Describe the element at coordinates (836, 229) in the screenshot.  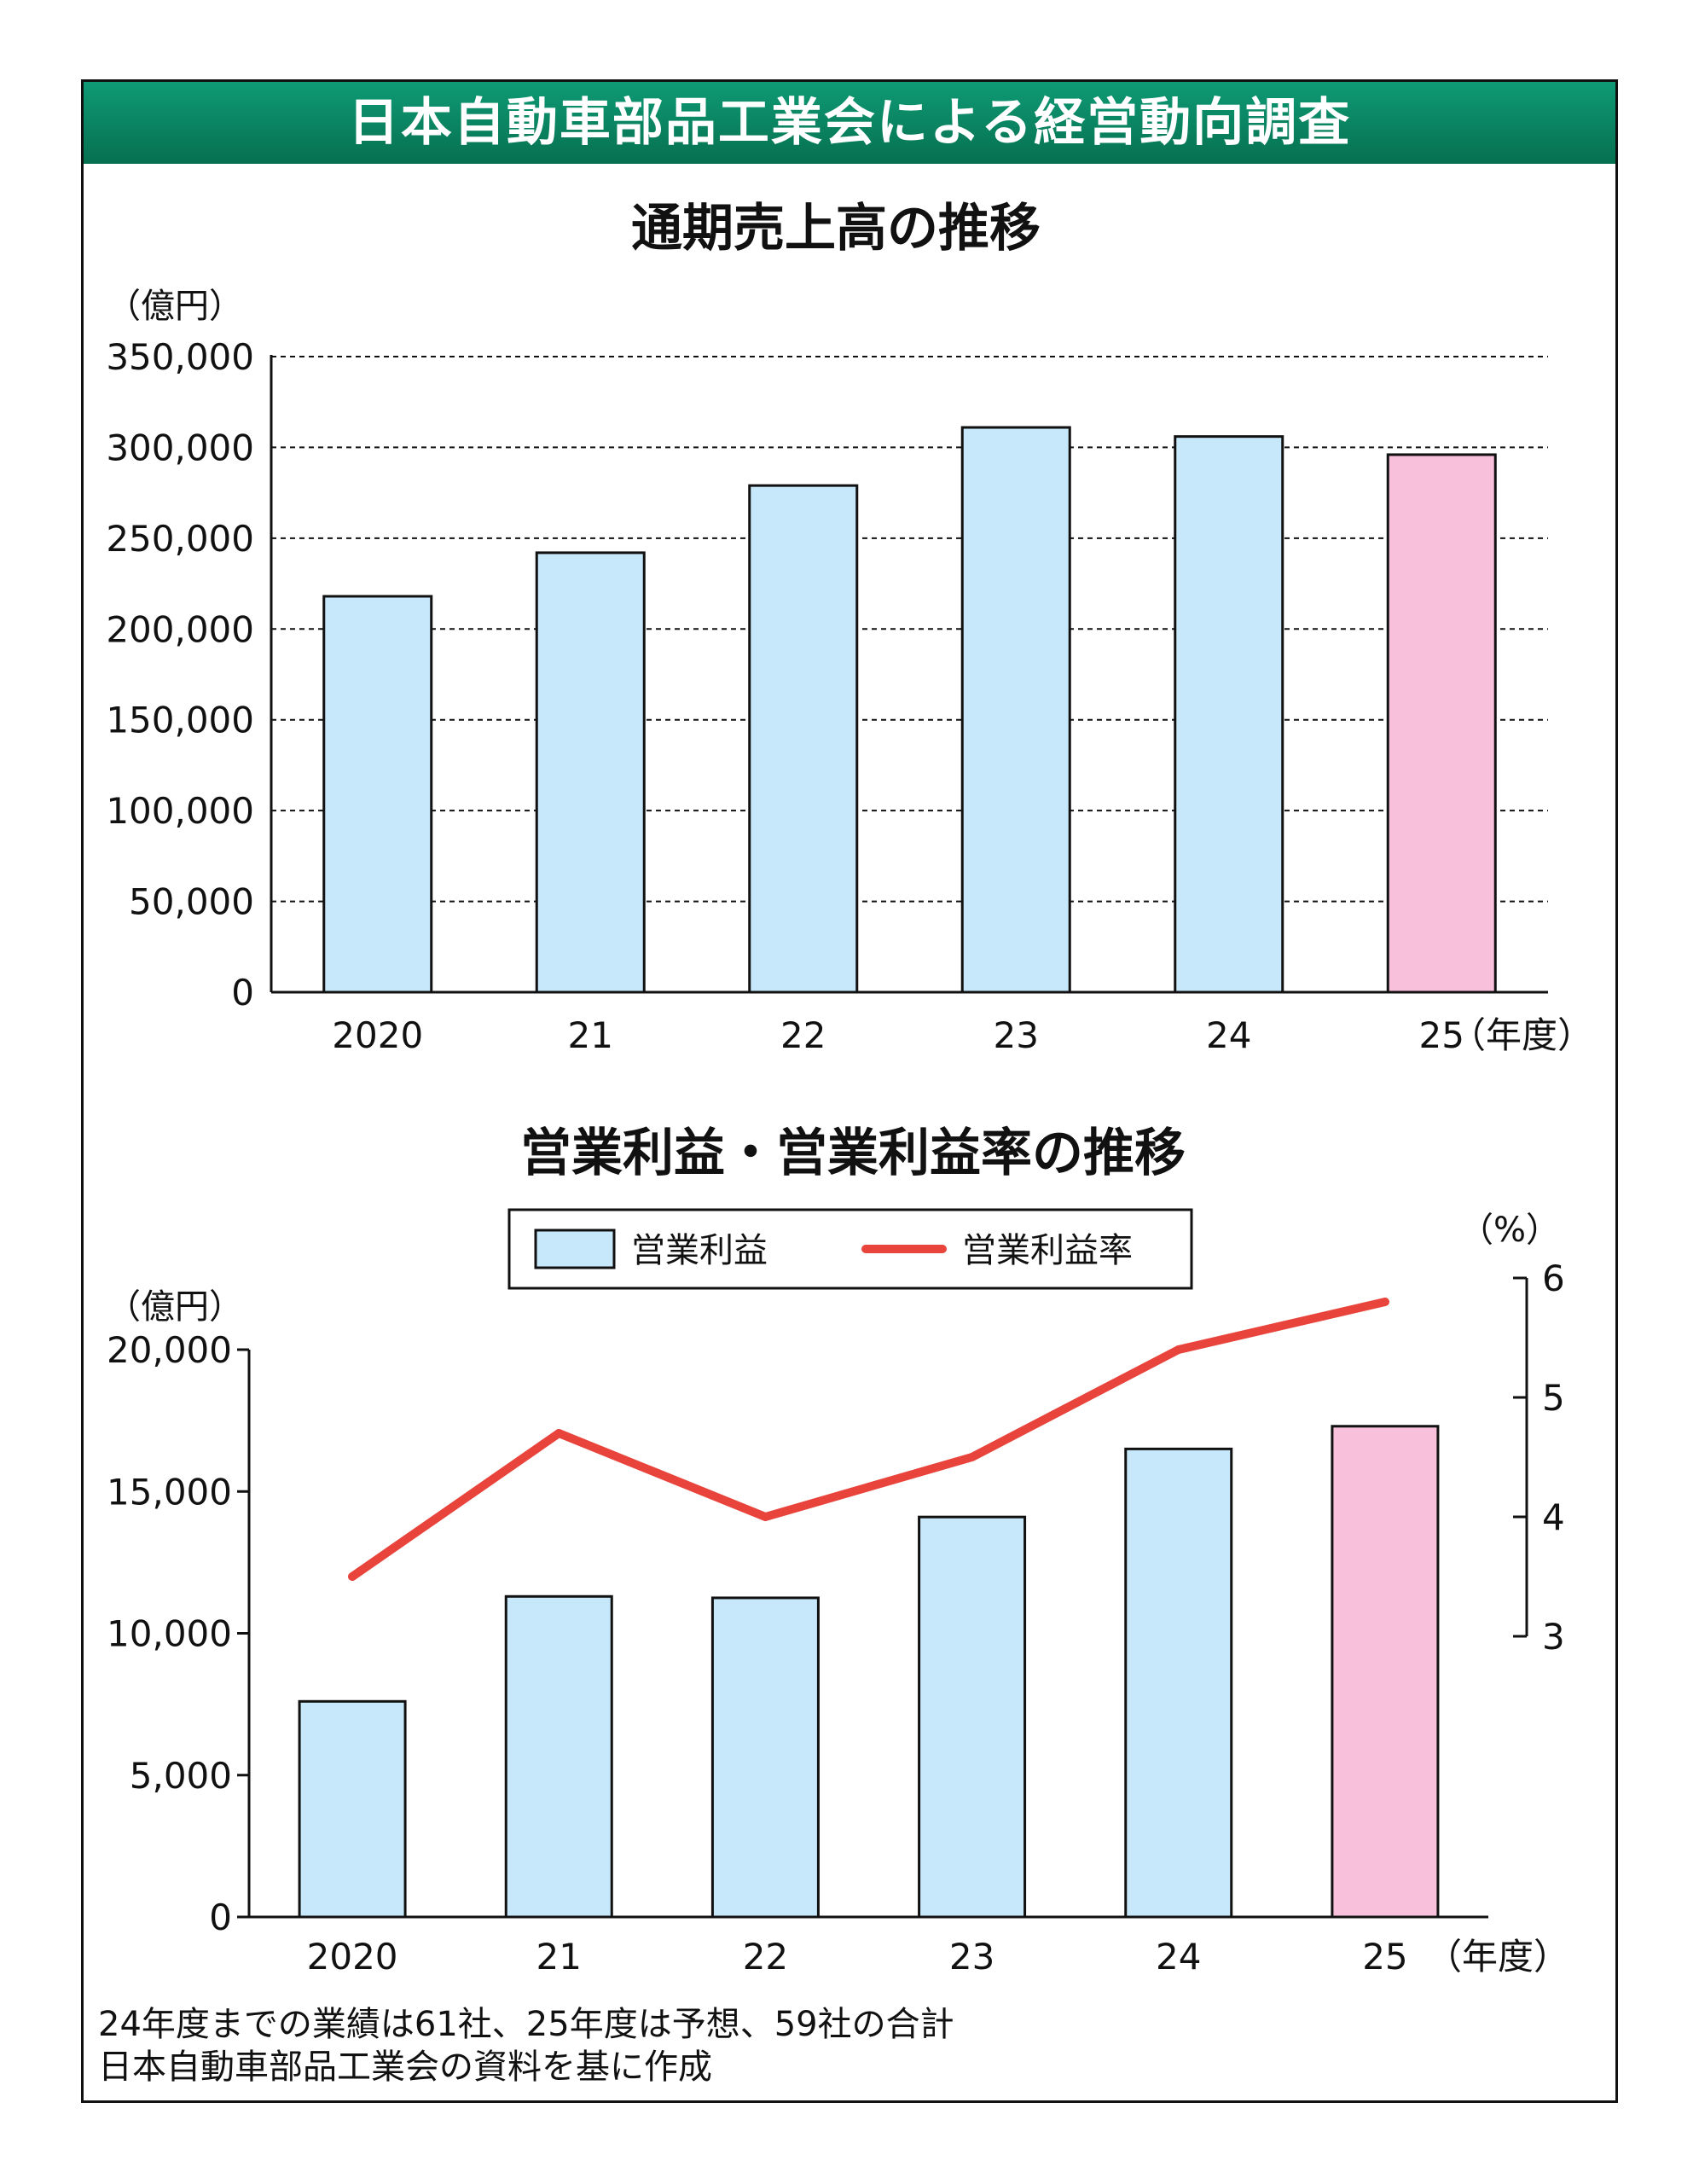
I see `chart1-title: 通期売上高の推移` at that location.